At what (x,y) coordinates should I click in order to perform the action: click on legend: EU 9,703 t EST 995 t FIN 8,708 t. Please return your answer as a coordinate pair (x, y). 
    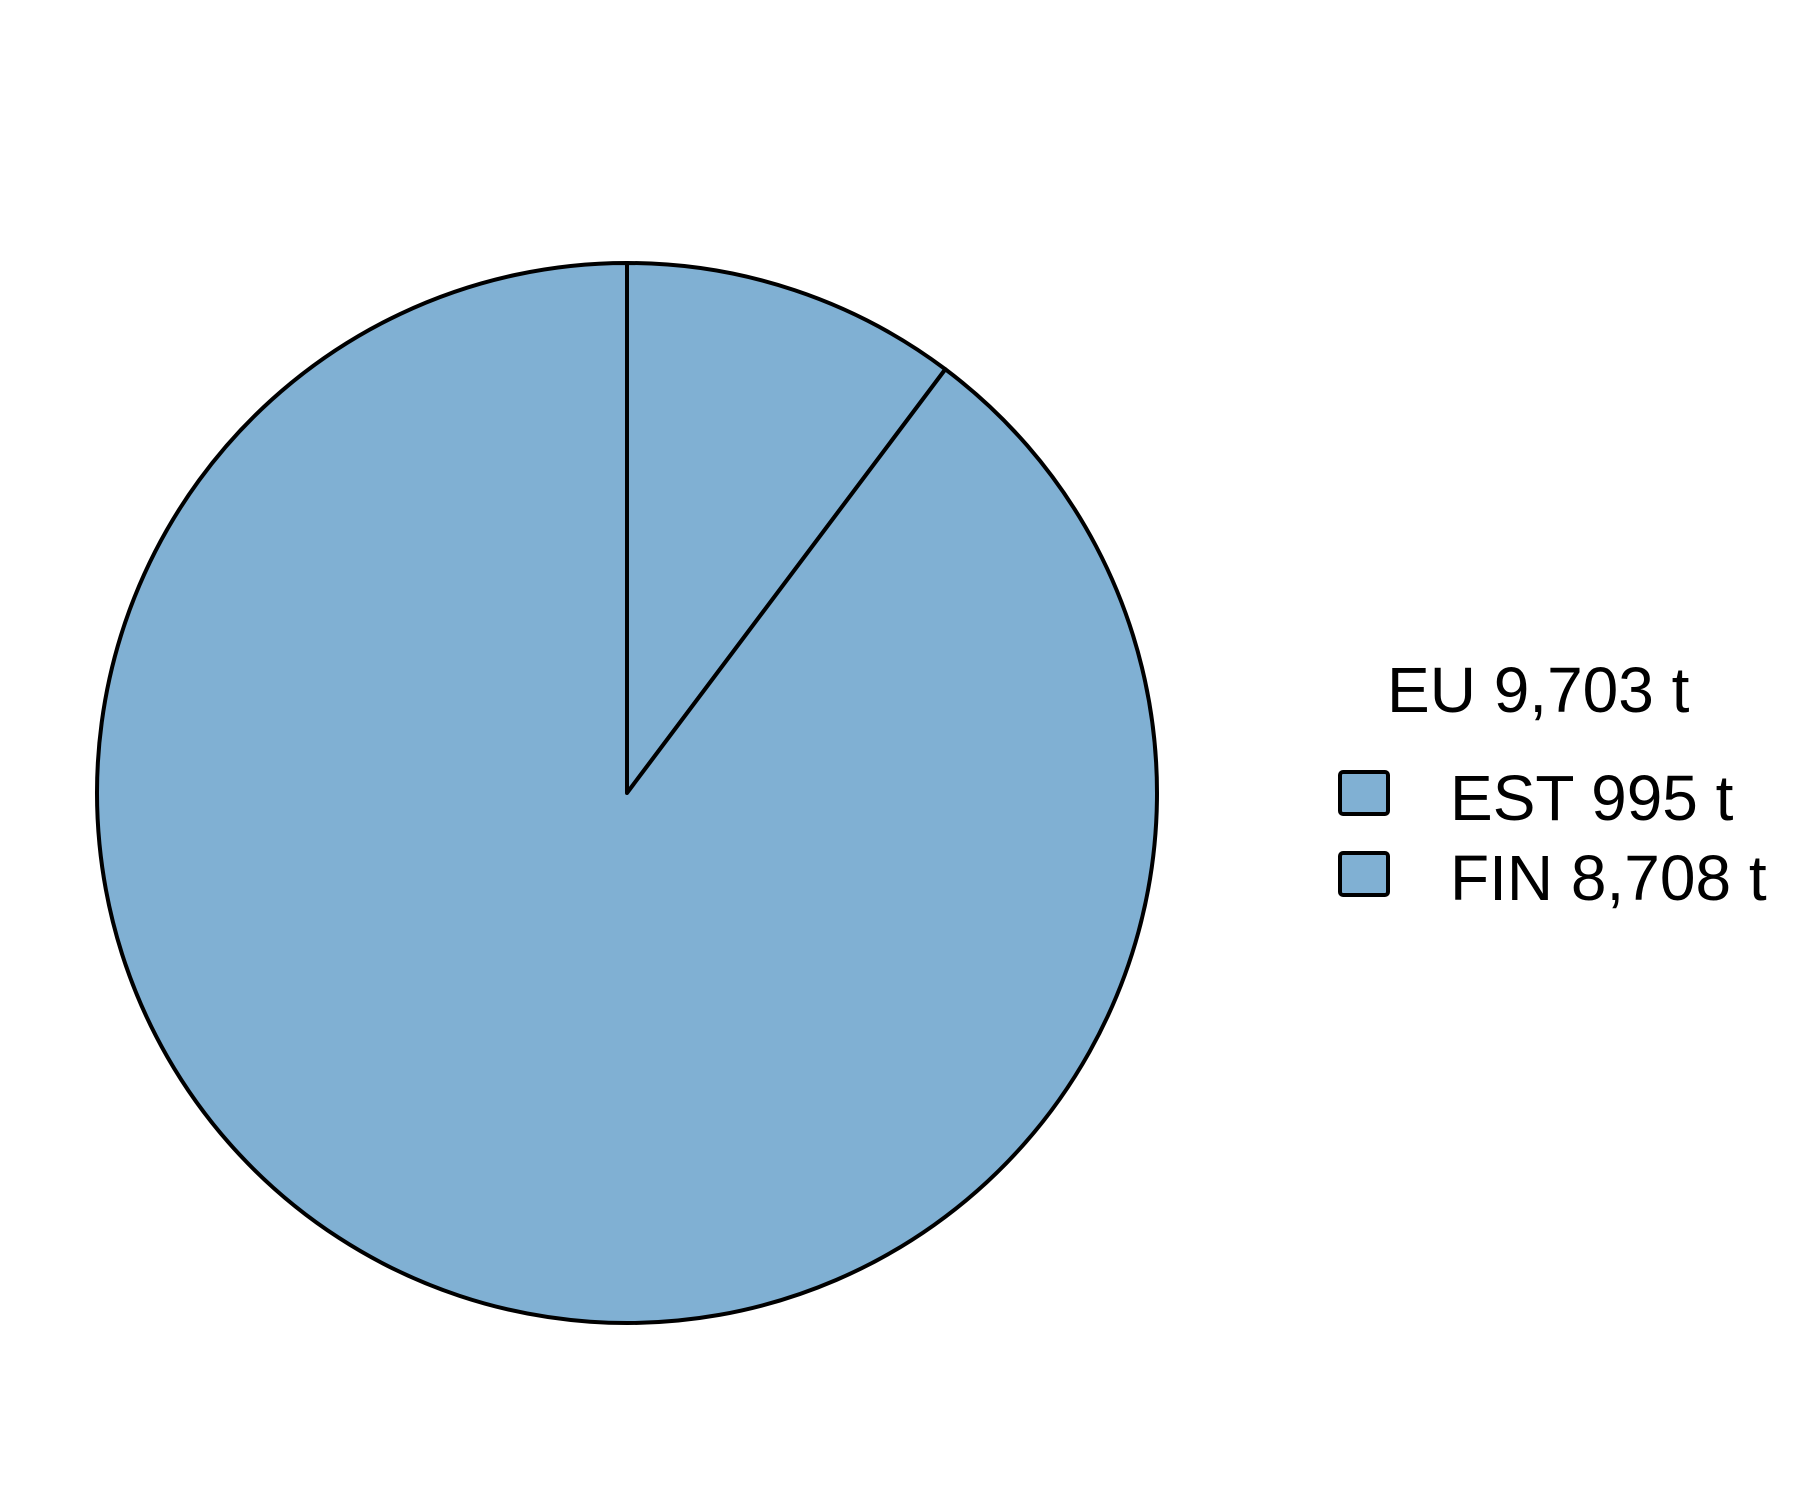
    Looking at the image, I should click on (1552, 784).